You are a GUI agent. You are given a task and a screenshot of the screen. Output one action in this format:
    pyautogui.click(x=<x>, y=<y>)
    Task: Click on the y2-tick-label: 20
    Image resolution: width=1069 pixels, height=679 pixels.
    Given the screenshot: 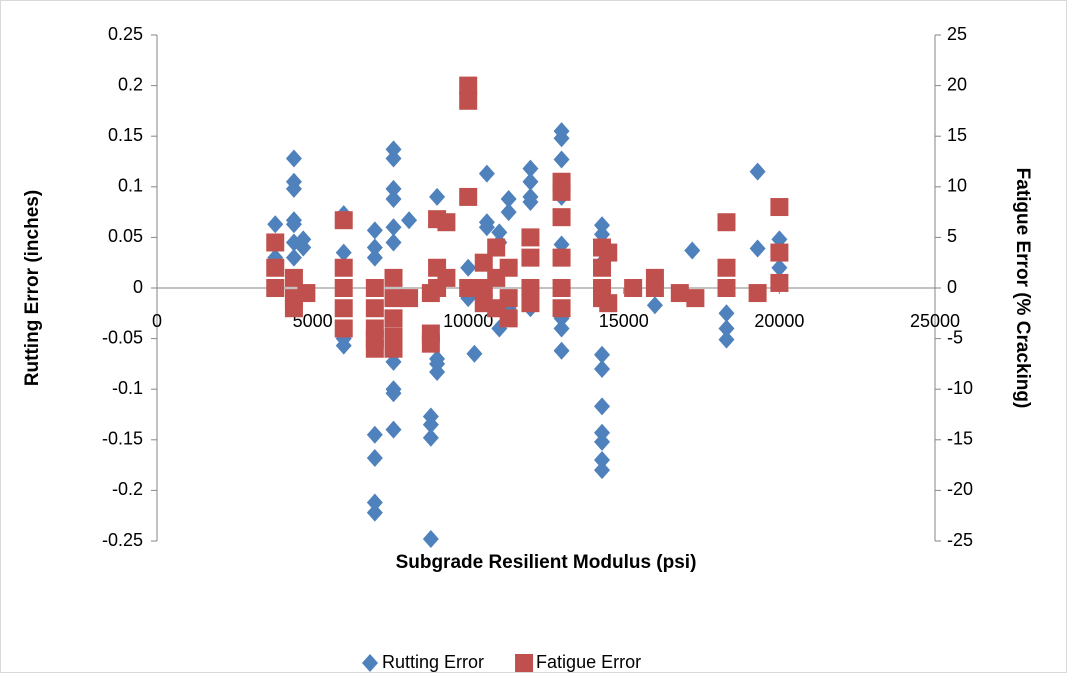 What is the action you would take?
    pyautogui.click(x=957, y=84)
    